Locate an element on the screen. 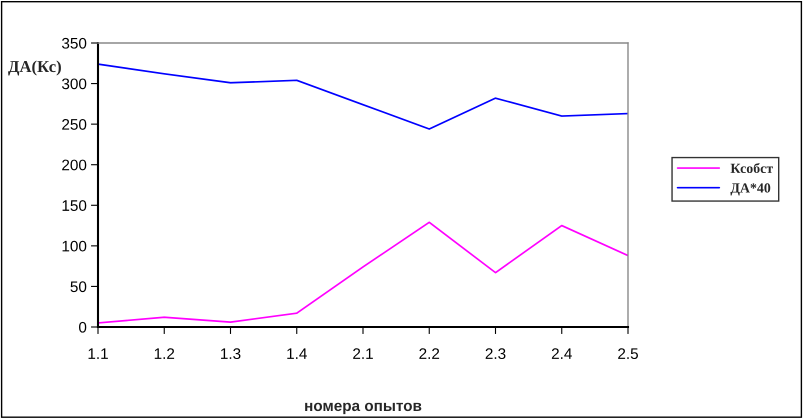  x-tick-label: 1.3 is located at coordinates (230, 354).